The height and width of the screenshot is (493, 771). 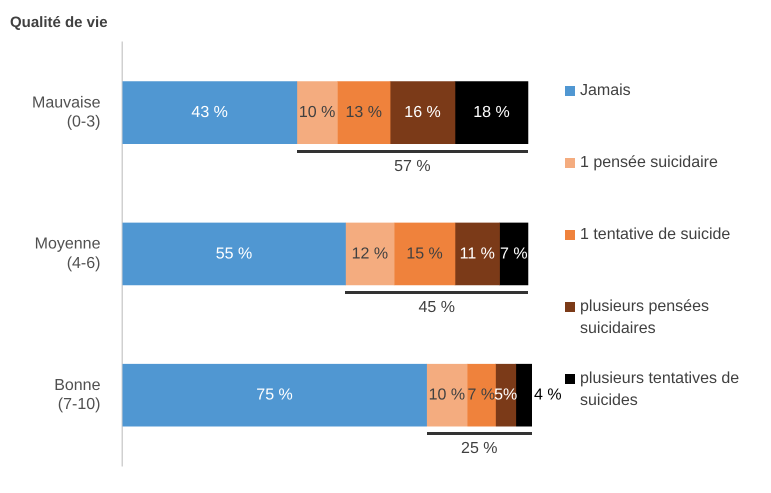 What do you see at coordinates (649, 163) in the screenshot?
I see `legend-label: 1 pensée suicidaire` at bounding box center [649, 163].